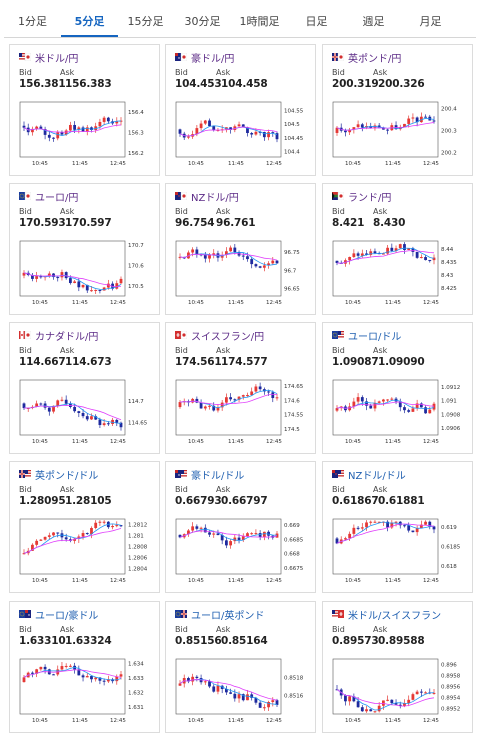  Describe the element at coordinates (228, 337) in the screenshot. I see `pair-name: スイスフラン/円` at that location.